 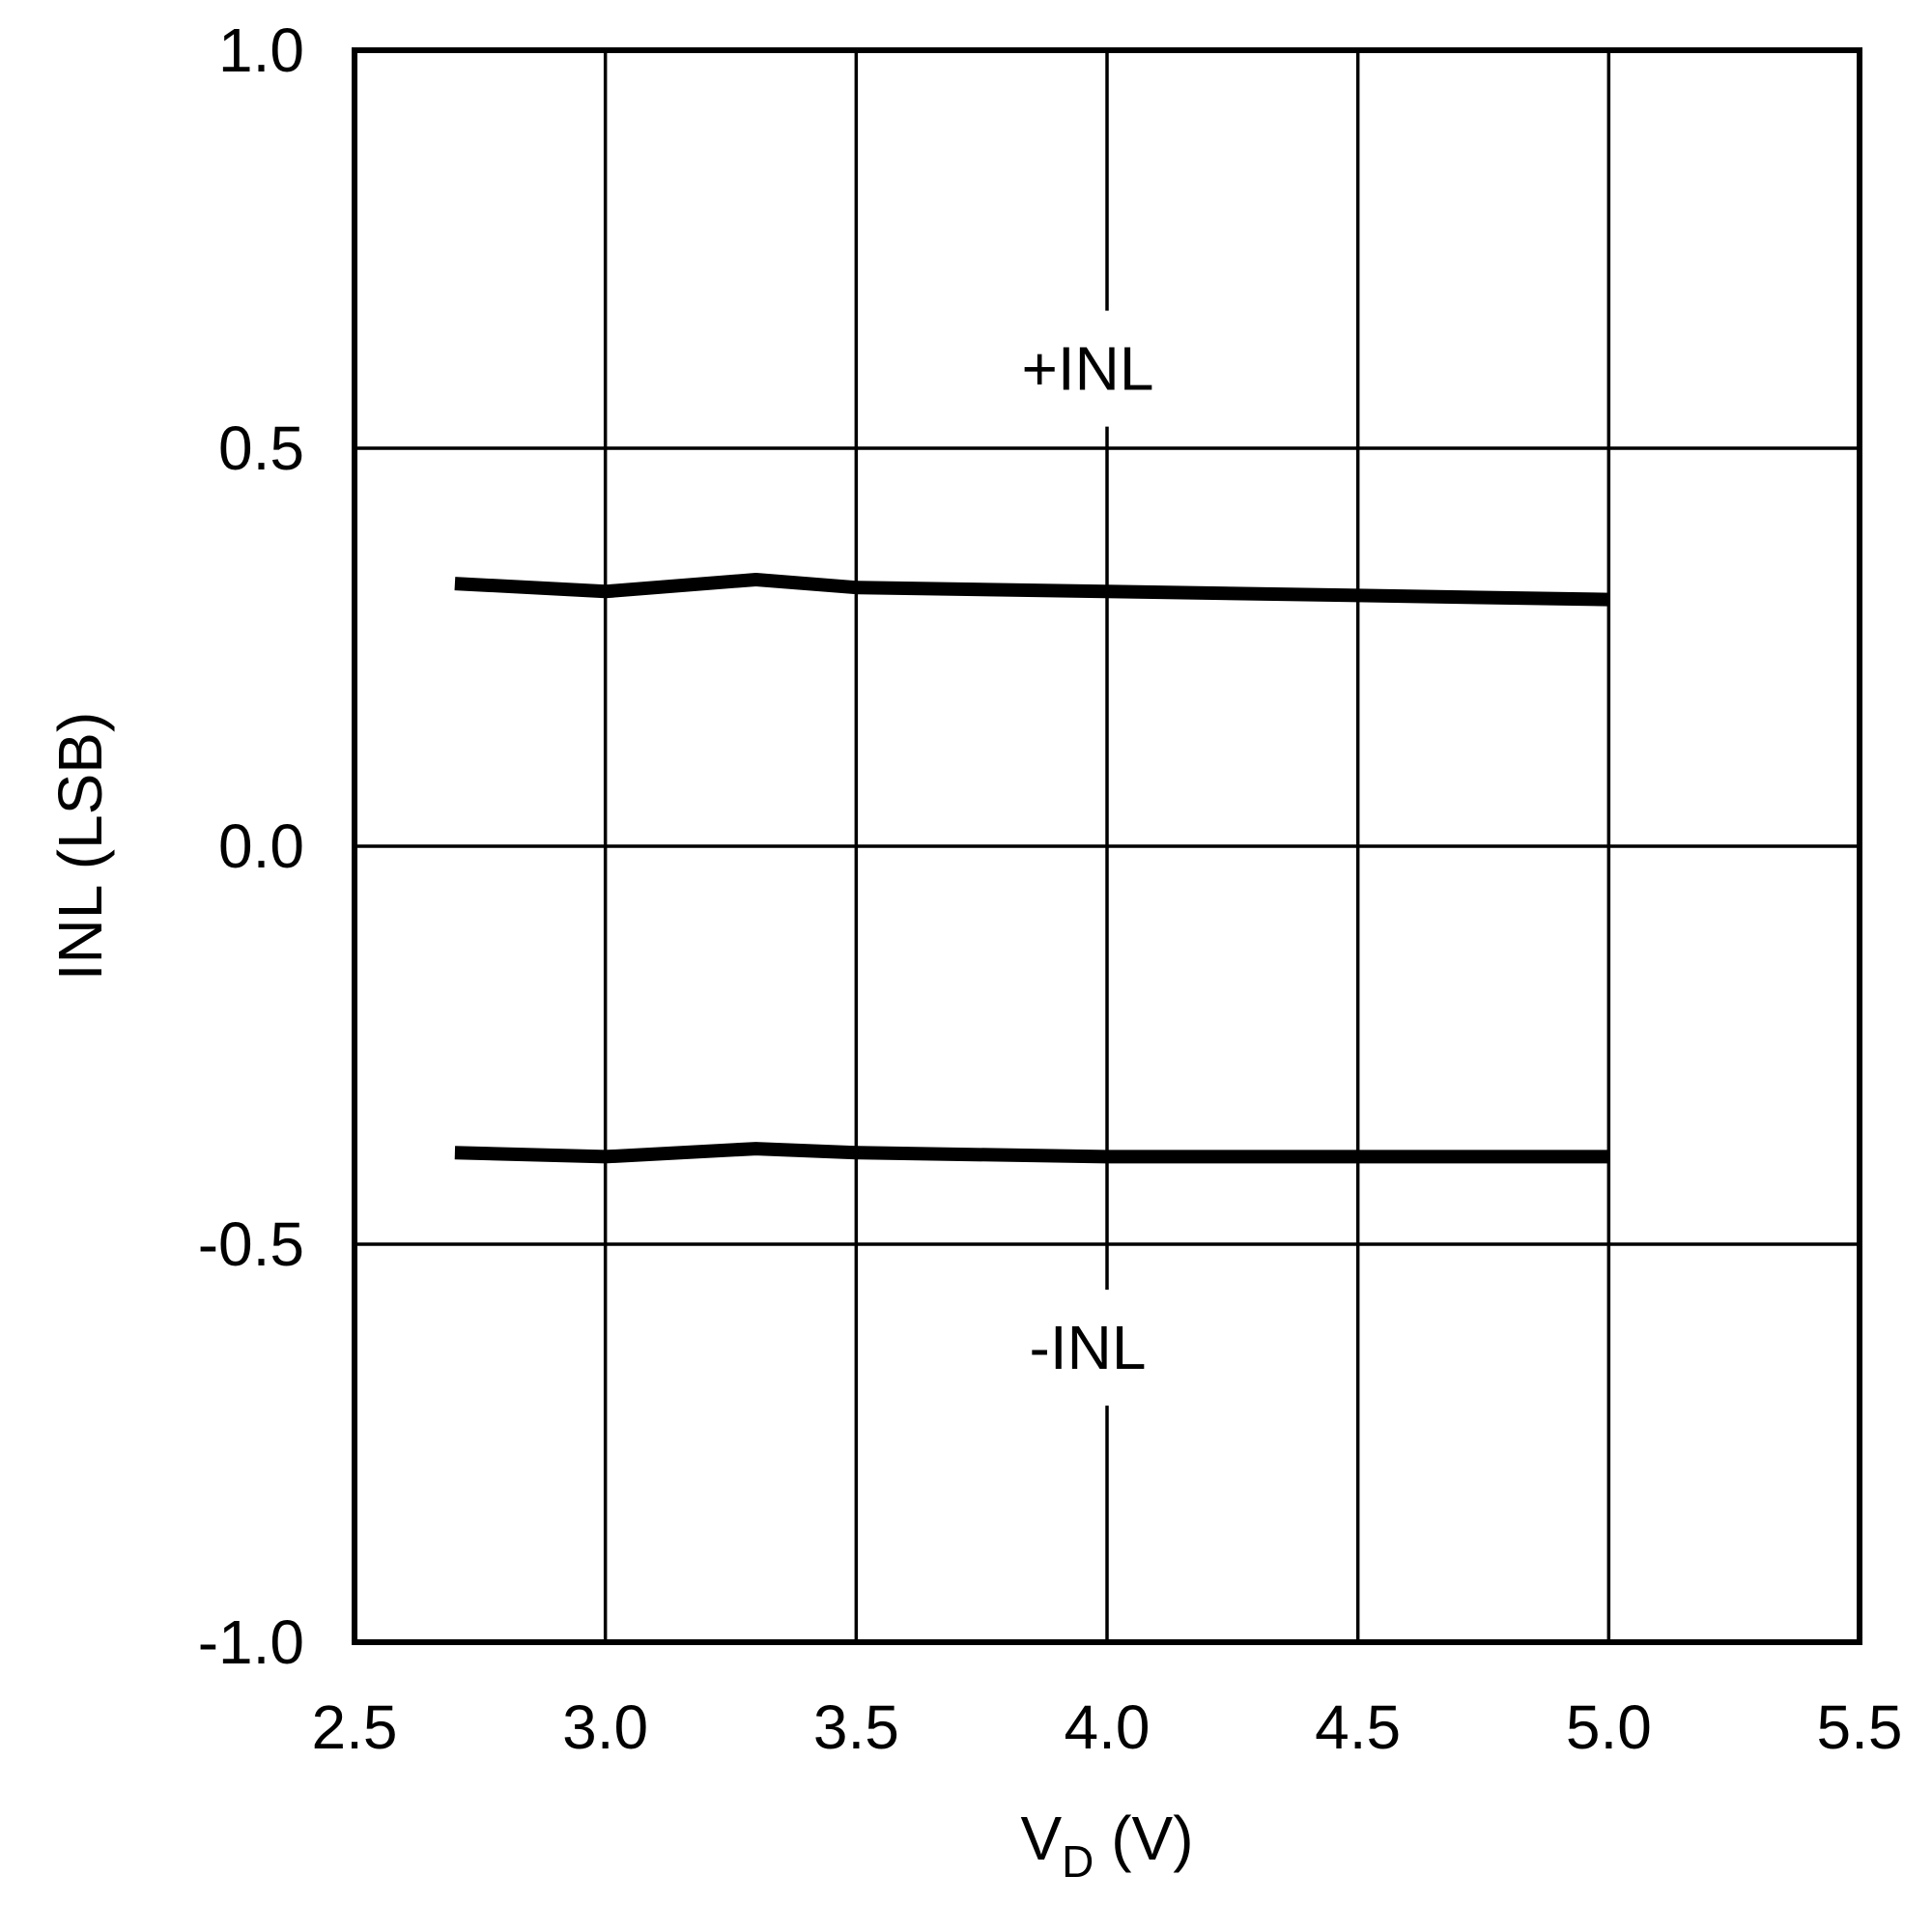 What do you see at coordinates (1143, 1838) in the screenshot?
I see `x-axis-label-unit: (V)` at bounding box center [1143, 1838].